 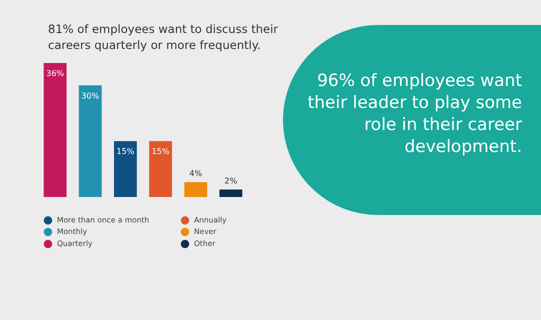 I want to click on text: 96% of employees want their leader to play some role in their career development., so click(x=414, y=114).